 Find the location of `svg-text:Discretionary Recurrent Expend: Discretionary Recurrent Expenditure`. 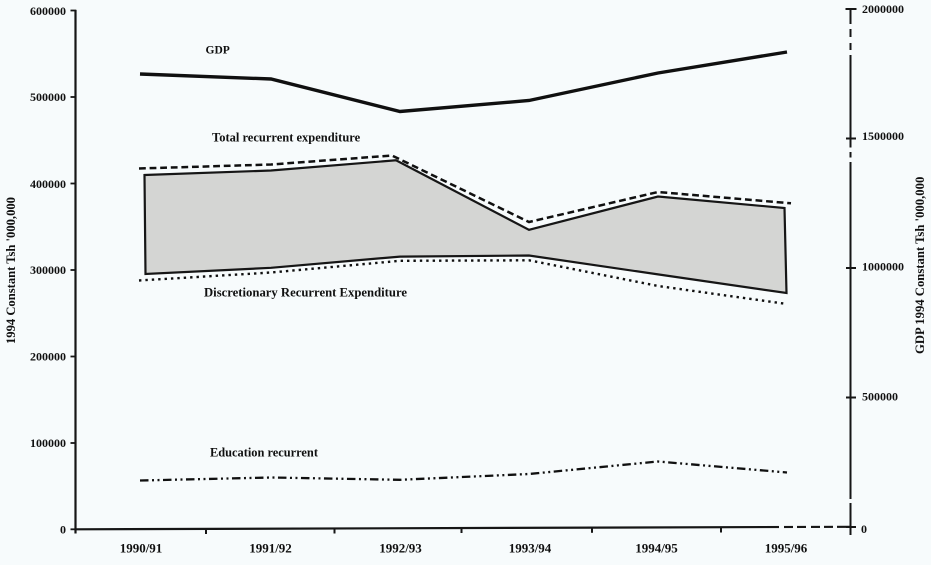

svg-text:Discretionary Recurrent Expend: Discretionary Recurrent Expenditure is located at coordinates (305, 293).